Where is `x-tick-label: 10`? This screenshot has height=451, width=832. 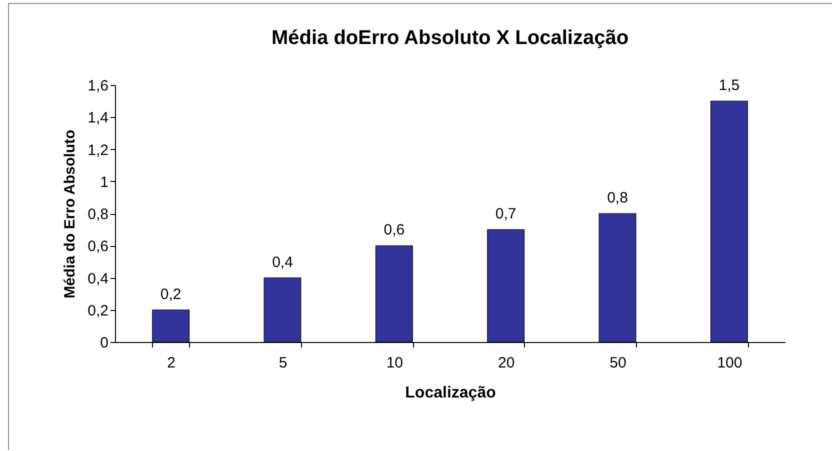 x-tick-label: 10 is located at coordinates (395, 363).